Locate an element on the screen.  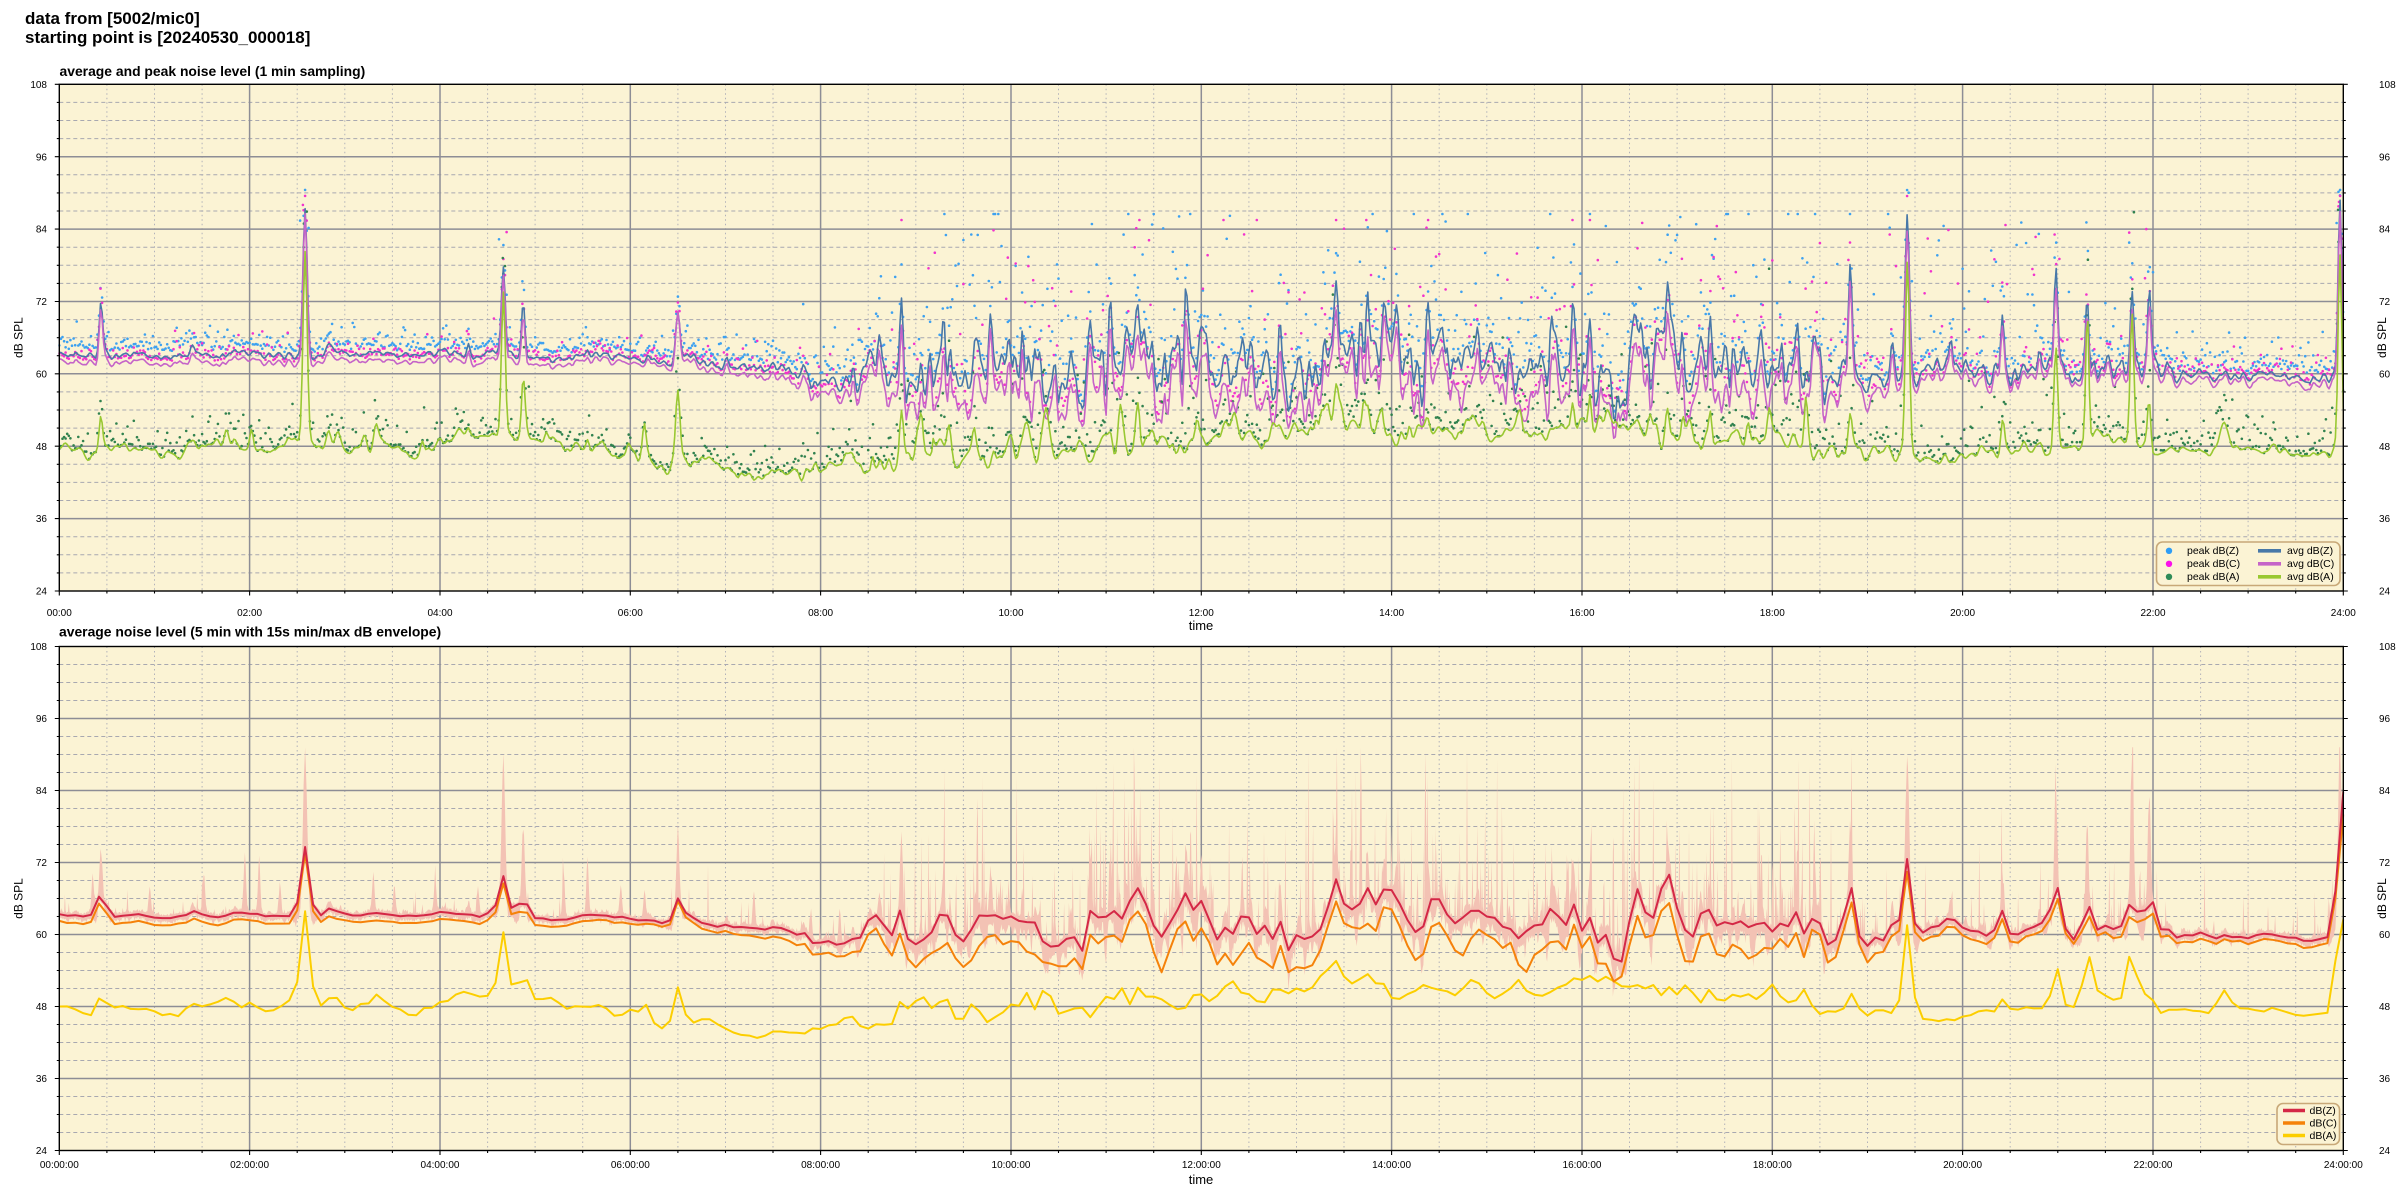
svg-text: 14:00:00 is located at coordinates (1391, 1165).